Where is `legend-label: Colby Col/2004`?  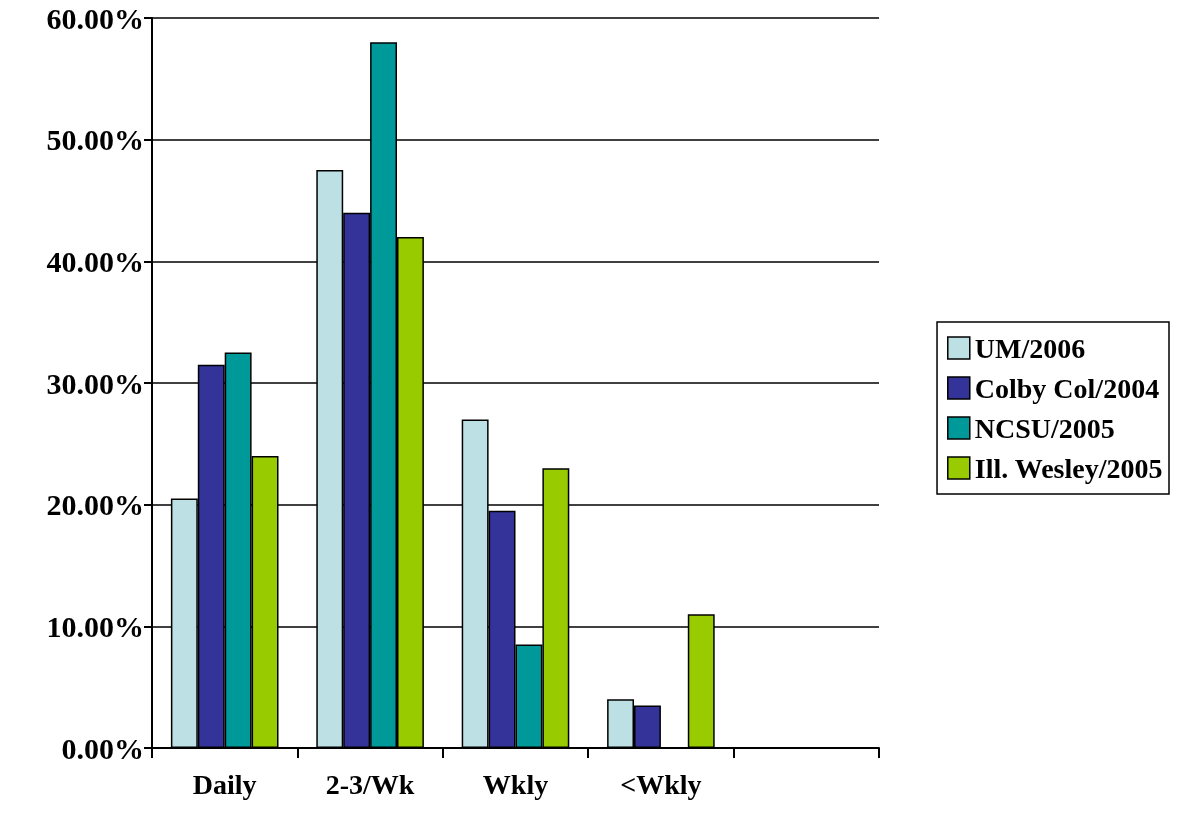 legend-label: Colby Col/2004 is located at coordinates (1067, 388).